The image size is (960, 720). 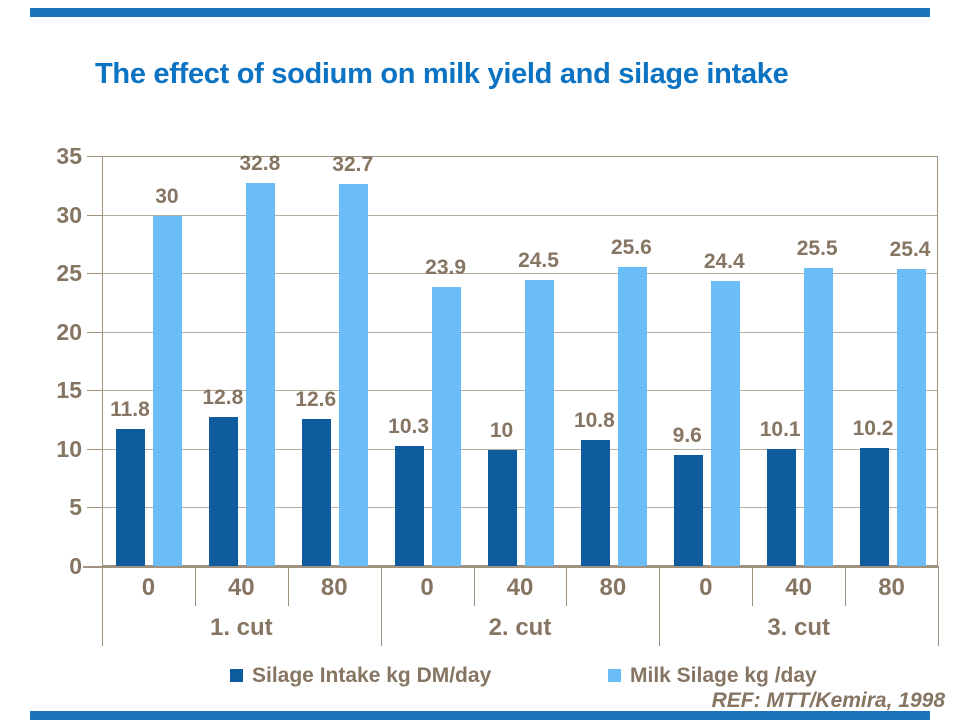 What do you see at coordinates (69, 273) in the screenshot?
I see `y-axis-tick-label: 25` at bounding box center [69, 273].